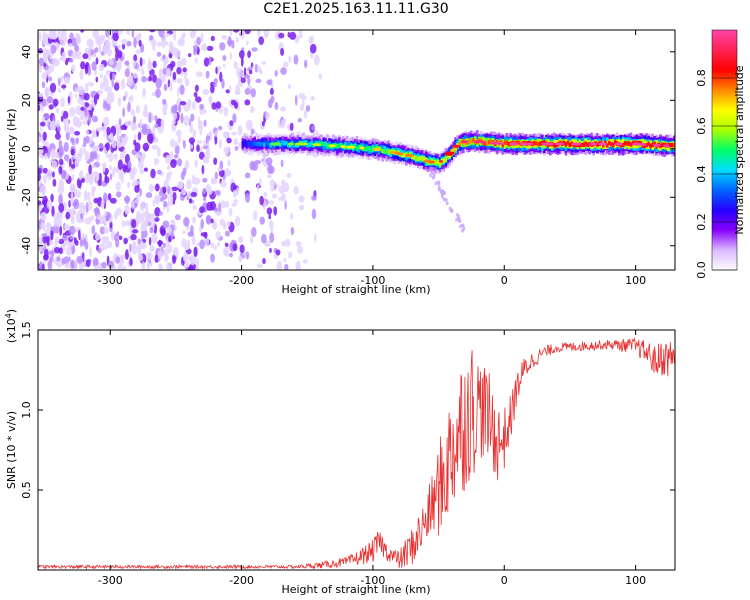 This screenshot has height=600, width=750. Describe the element at coordinates (701, 126) in the screenshot. I see `colorbar-tick-label: 0.6` at that location.